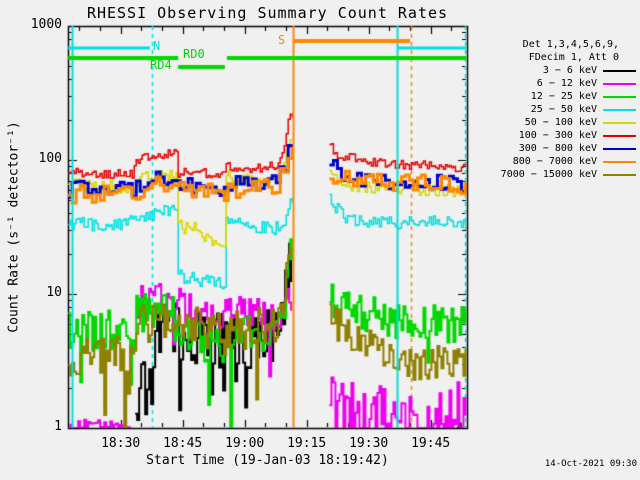 This screenshot has width=640, height=480. What do you see at coordinates (369, 443) in the screenshot?
I see `x-tick-label: 19:30` at bounding box center [369, 443].